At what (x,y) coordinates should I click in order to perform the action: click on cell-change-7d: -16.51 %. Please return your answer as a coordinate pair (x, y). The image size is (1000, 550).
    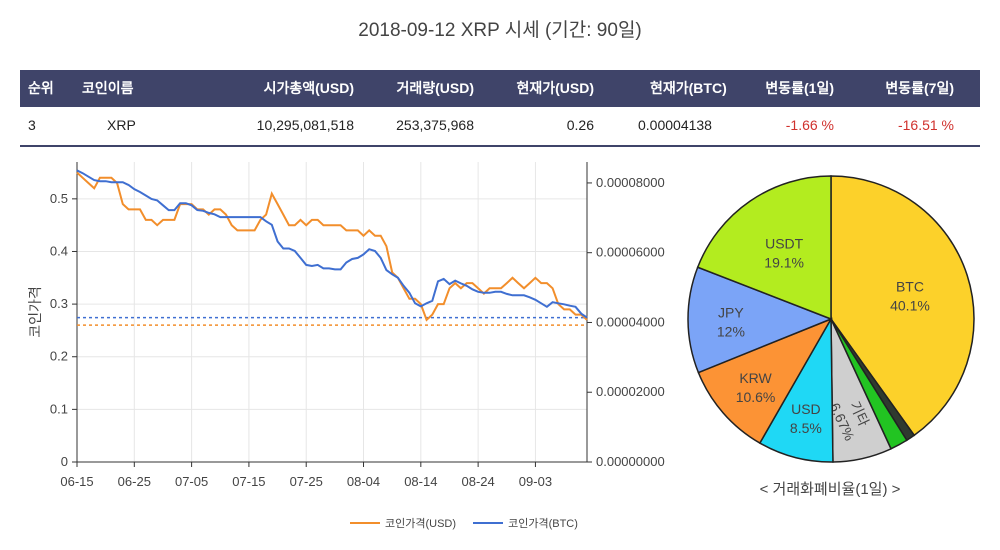
    Looking at the image, I should click on (925, 125).